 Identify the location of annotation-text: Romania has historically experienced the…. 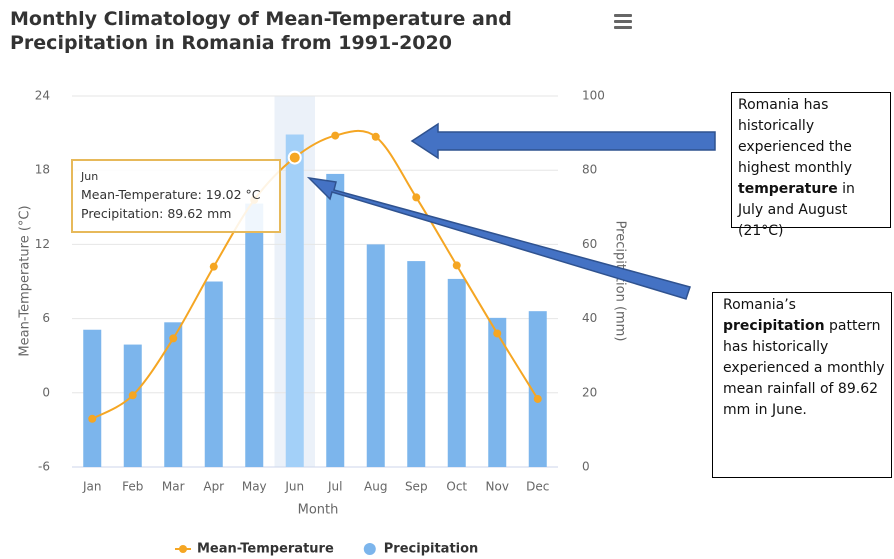
(795, 136).